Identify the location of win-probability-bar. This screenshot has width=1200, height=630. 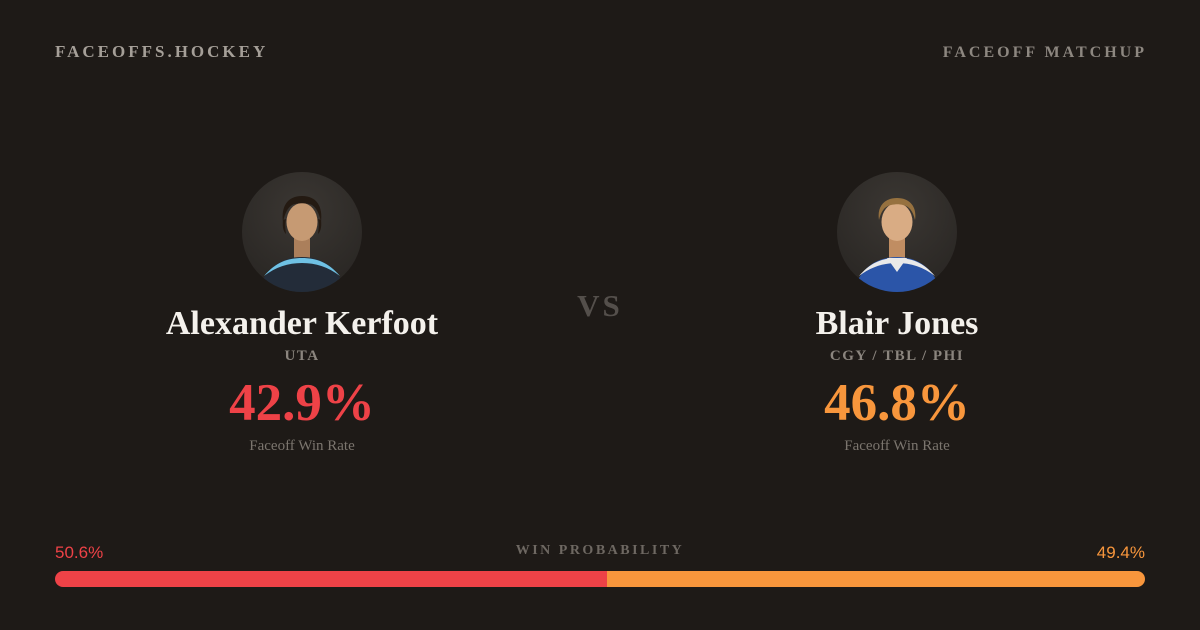
(600, 579).